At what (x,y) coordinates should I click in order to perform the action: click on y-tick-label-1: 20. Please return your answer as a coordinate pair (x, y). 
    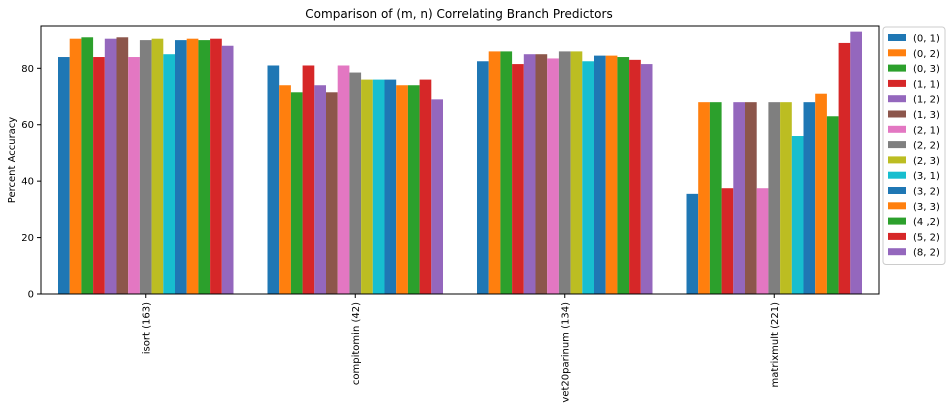
    Looking at the image, I should click on (27, 238).